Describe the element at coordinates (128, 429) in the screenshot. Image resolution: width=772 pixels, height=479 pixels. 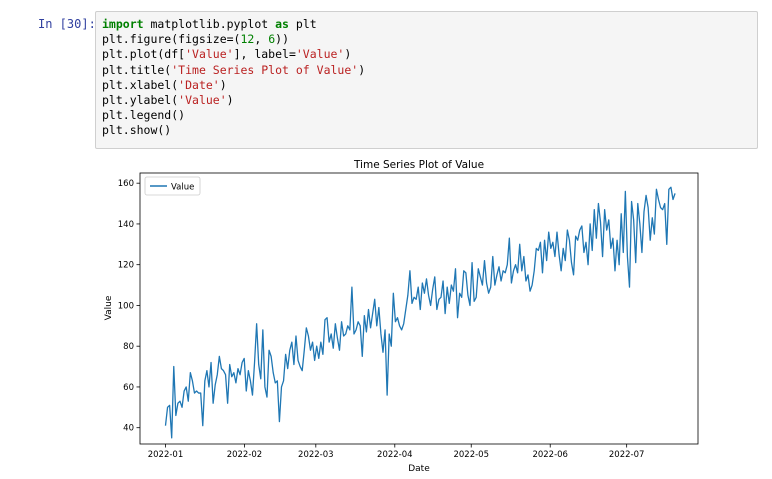
I see `y-tick-label: 40` at that location.